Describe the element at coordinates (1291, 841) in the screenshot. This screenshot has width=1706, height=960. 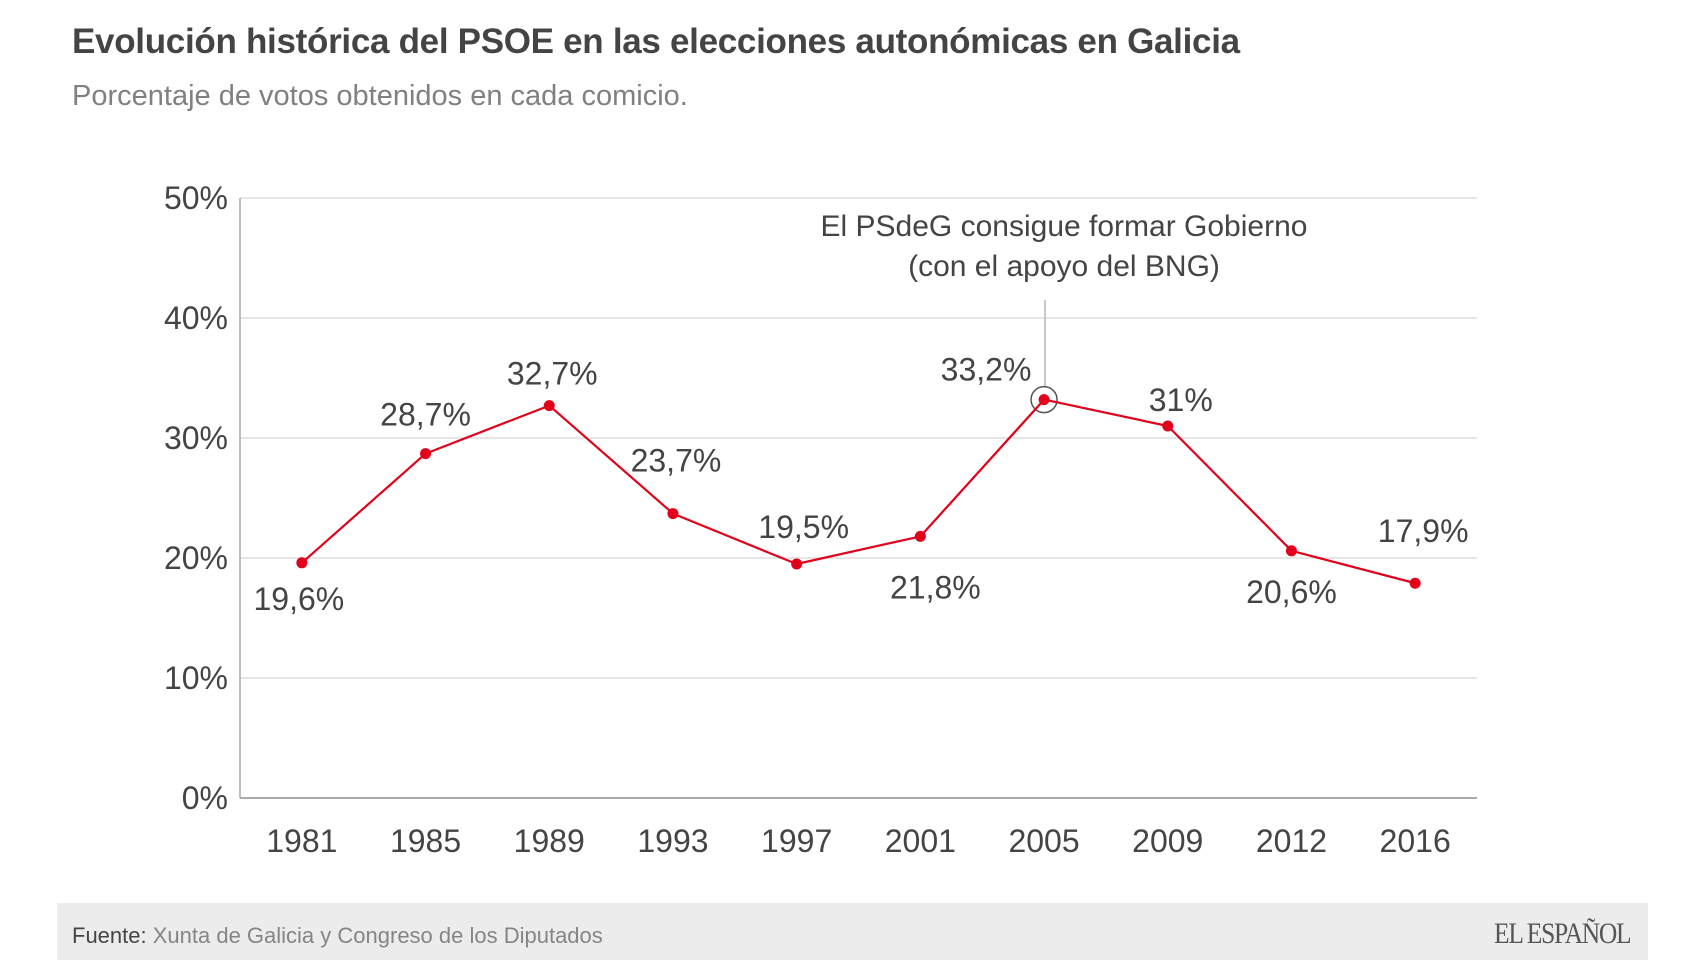
I see `x-tick-label: 2012` at that location.